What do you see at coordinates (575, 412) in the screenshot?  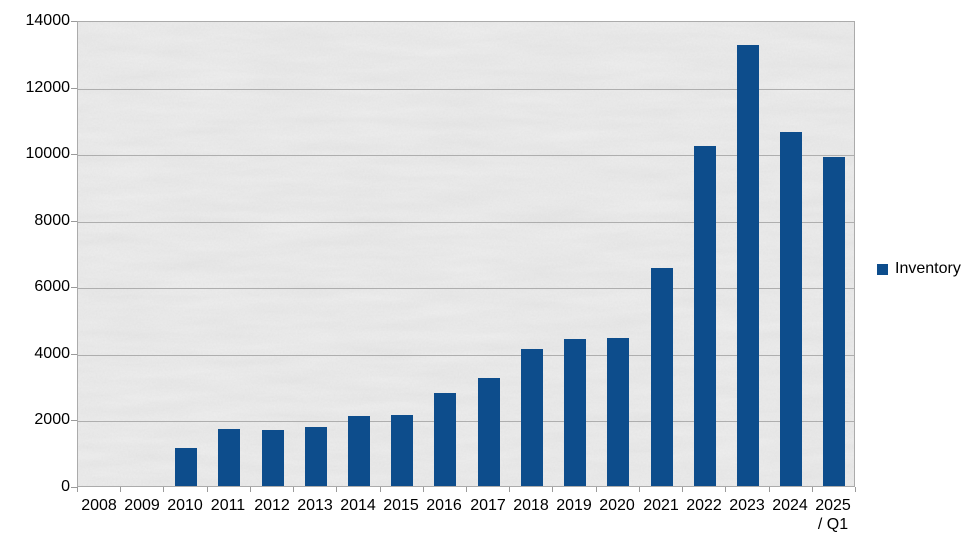 I see `bar-2019` at bounding box center [575, 412].